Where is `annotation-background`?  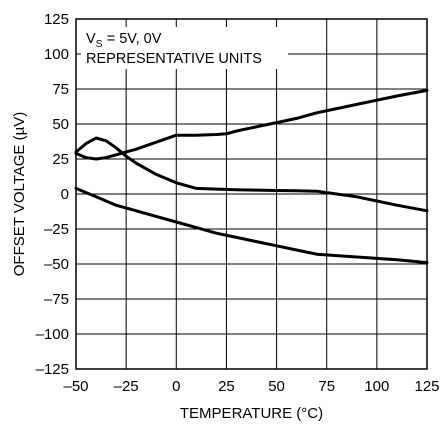
annotation-background is located at coordinates (184, 48).